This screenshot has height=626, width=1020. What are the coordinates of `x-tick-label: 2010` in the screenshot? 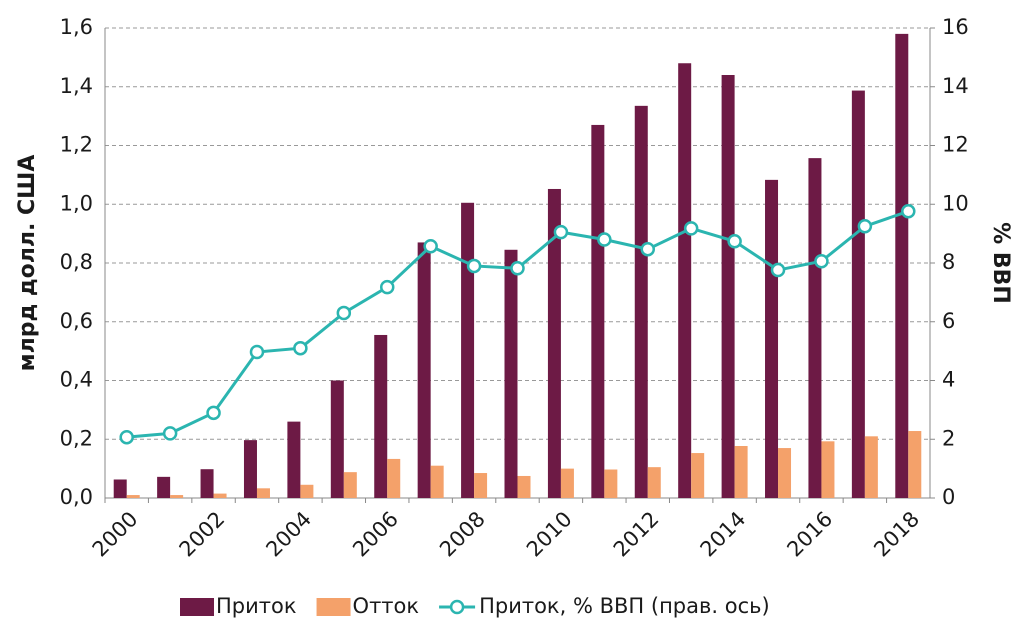 It's located at (549, 534).